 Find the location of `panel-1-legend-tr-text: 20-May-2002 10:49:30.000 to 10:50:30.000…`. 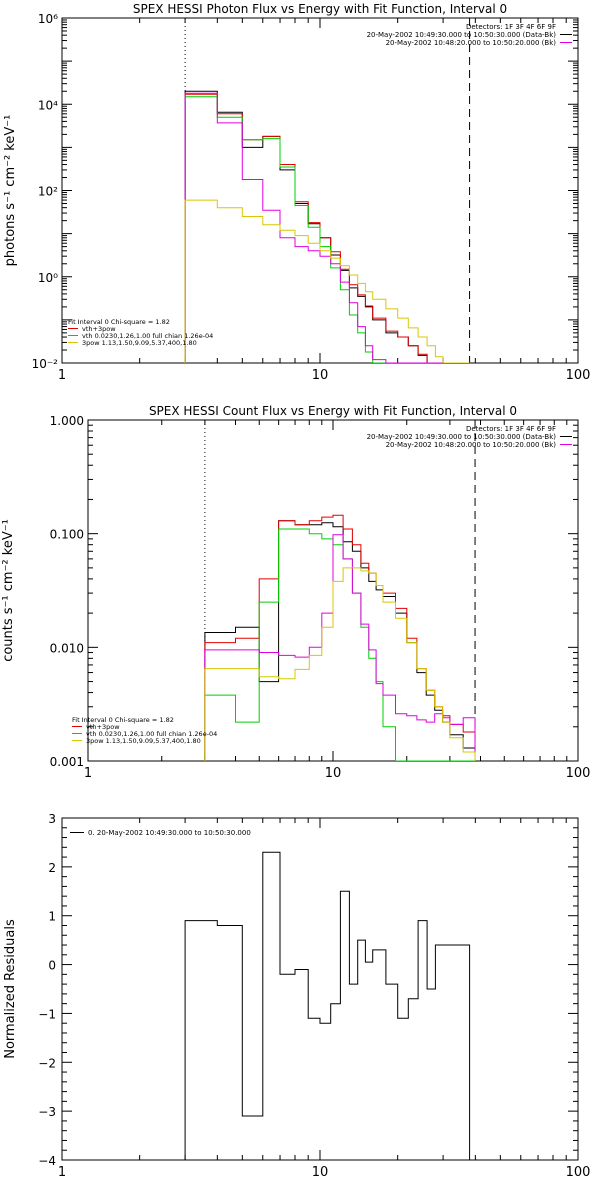

panel-1-legend-tr-text: 20-May-2002 10:49:30.000 to 10:50:30.000… is located at coordinates (462, 35).